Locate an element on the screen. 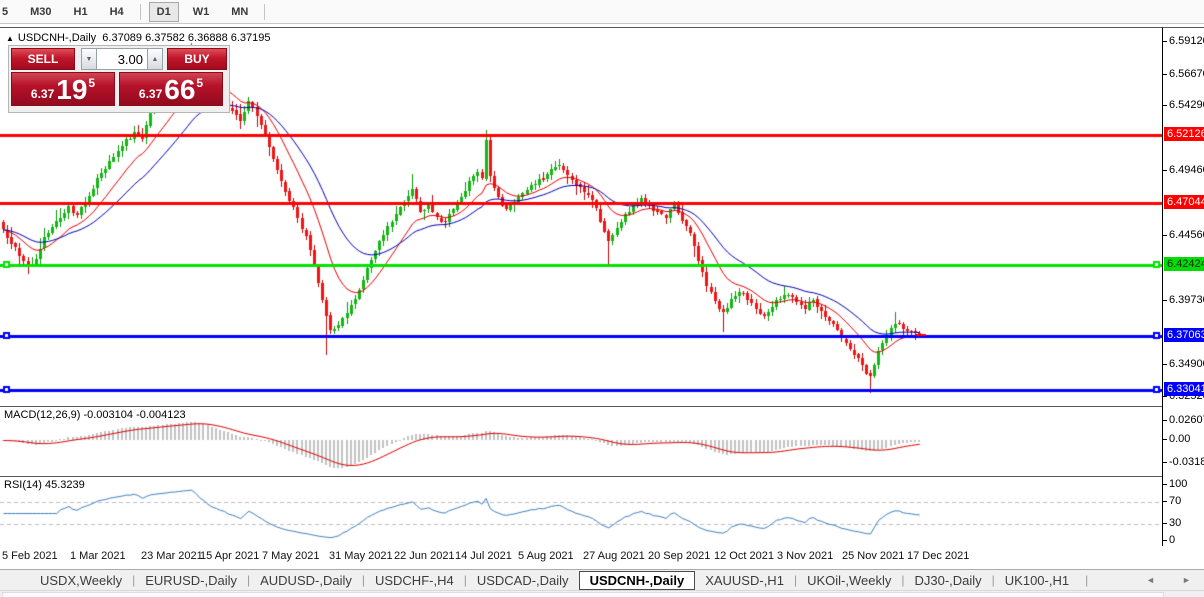 The width and height of the screenshot is (1204, 597). one-click-trade-panel: SELL ▼ ▲ BUY 6.37 19 5 6.37 66 5 is located at coordinates (119, 79).